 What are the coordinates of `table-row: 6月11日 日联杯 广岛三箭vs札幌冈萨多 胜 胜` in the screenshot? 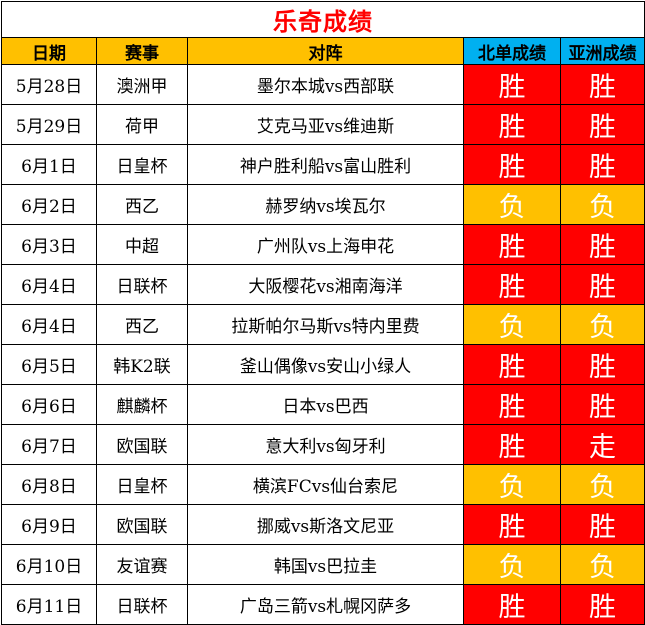 It's located at (323, 604).